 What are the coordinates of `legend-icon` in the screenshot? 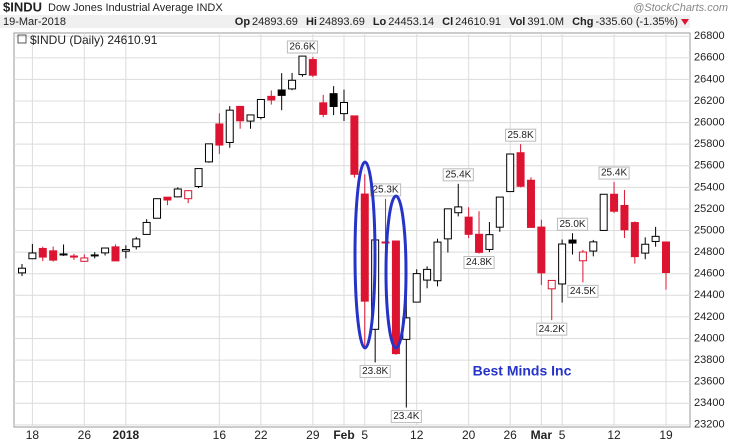 It's located at (22, 39).